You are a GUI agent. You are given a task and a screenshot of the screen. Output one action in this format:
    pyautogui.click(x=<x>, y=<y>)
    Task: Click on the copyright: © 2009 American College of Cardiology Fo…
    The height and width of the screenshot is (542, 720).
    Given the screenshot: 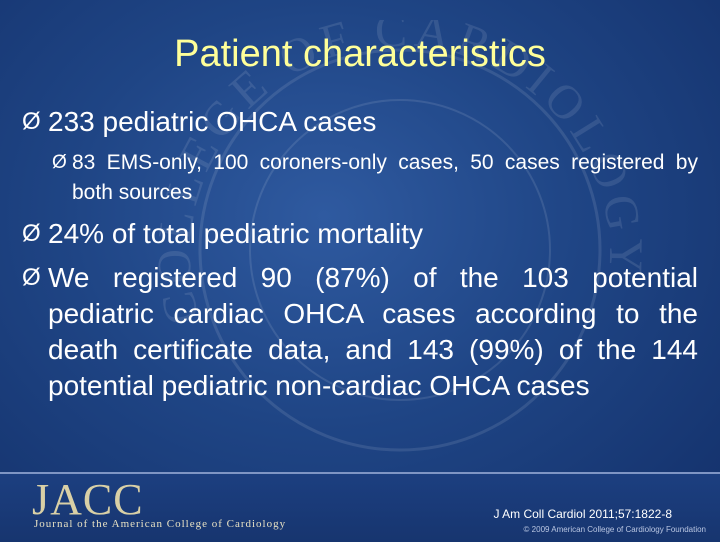 What is the action you would take?
    pyautogui.click(x=614, y=529)
    